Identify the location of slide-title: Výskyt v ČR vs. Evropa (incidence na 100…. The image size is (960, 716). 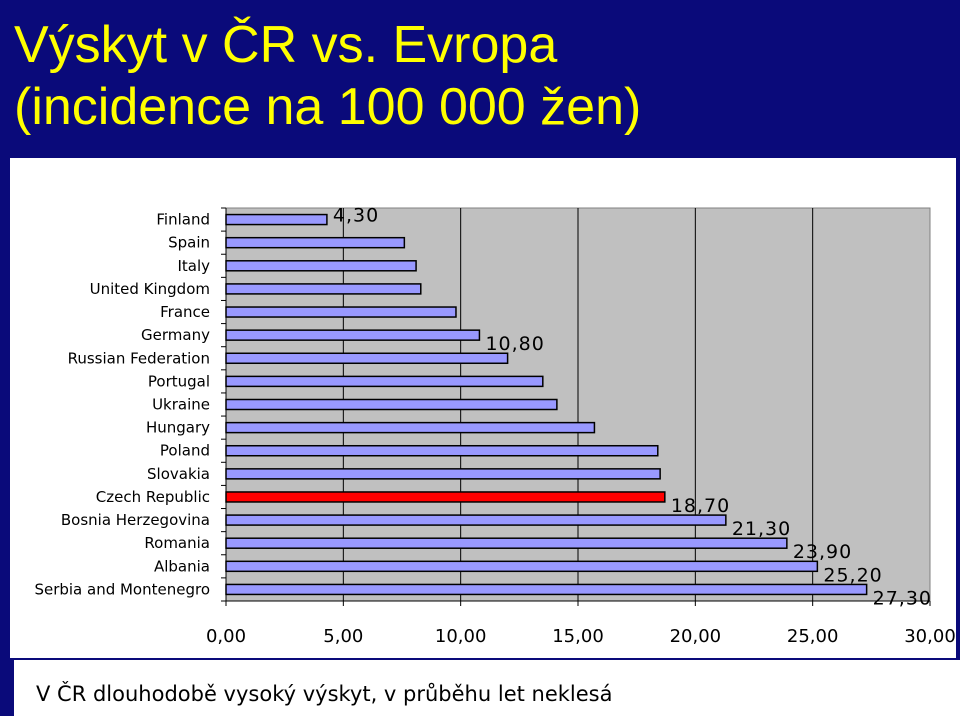
(327, 76).